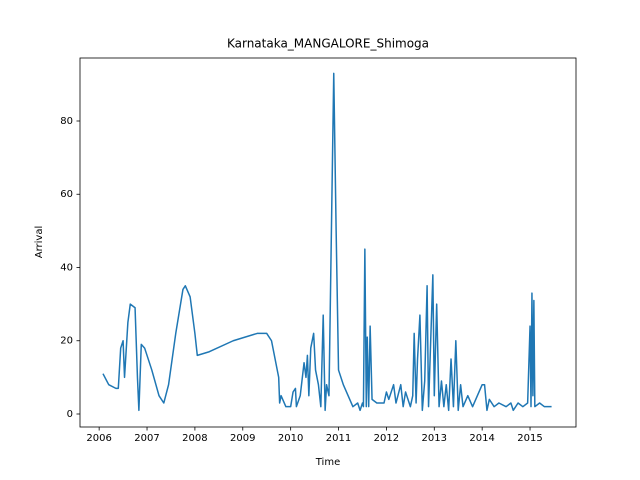 The width and height of the screenshot is (640, 480). I want to click on y-axis-label: Arrival, so click(39, 242).